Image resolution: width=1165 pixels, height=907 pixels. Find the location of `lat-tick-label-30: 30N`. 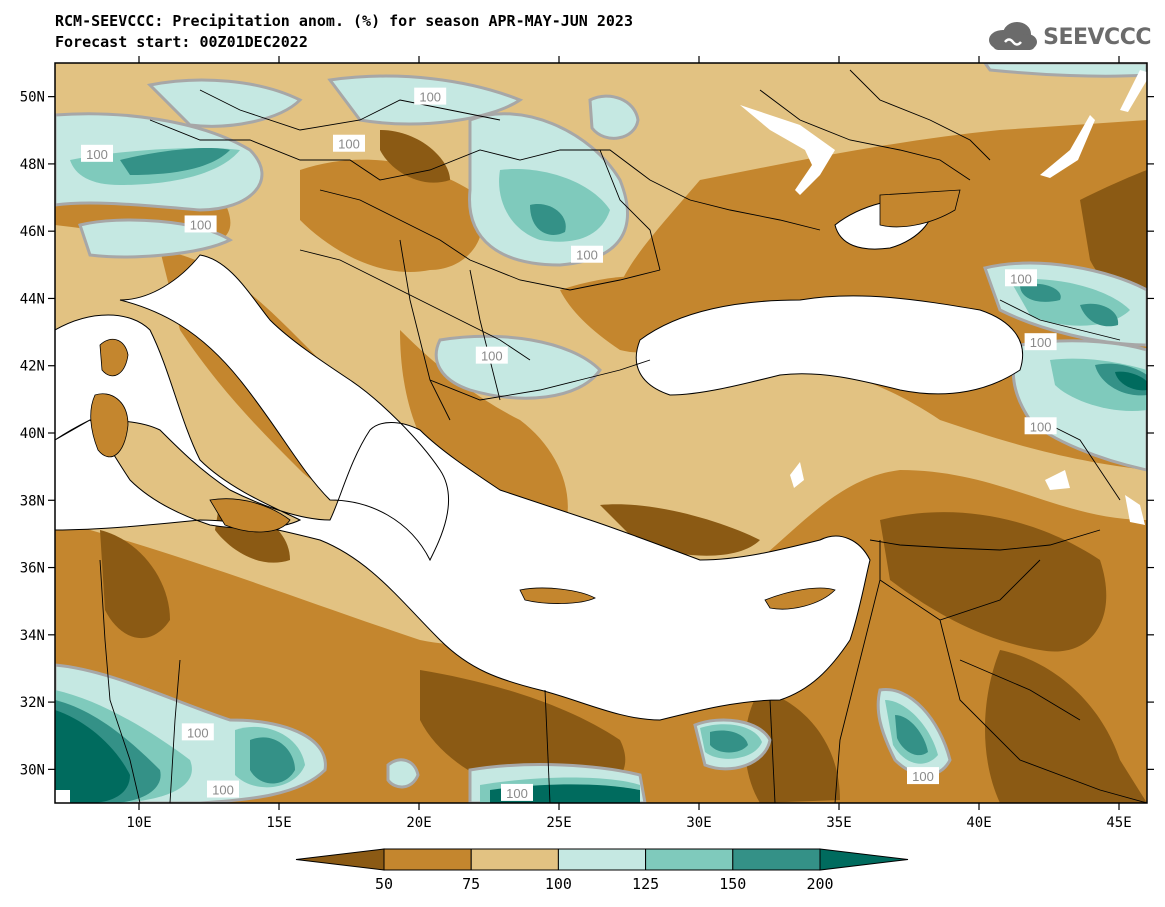

lat-tick-label-30: 30N is located at coordinates (32, 770).